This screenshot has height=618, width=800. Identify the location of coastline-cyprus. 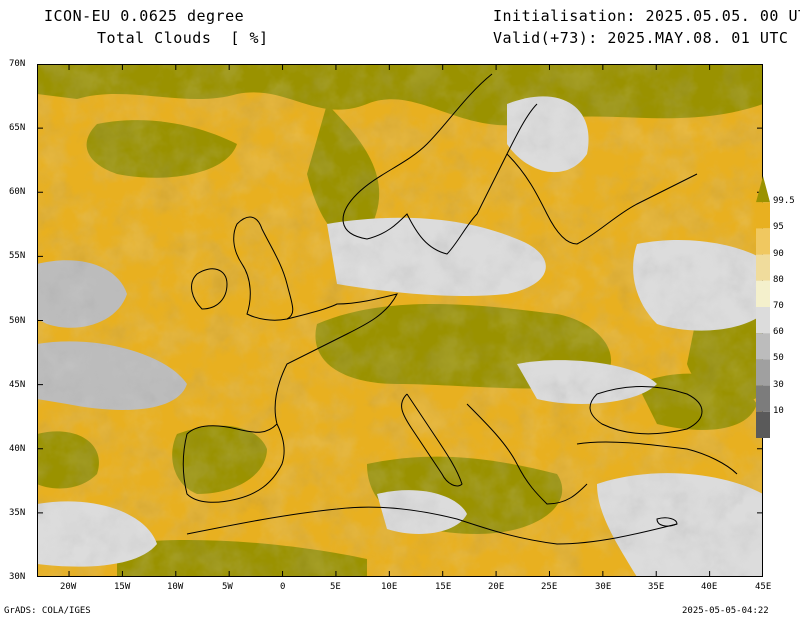
(667, 522).